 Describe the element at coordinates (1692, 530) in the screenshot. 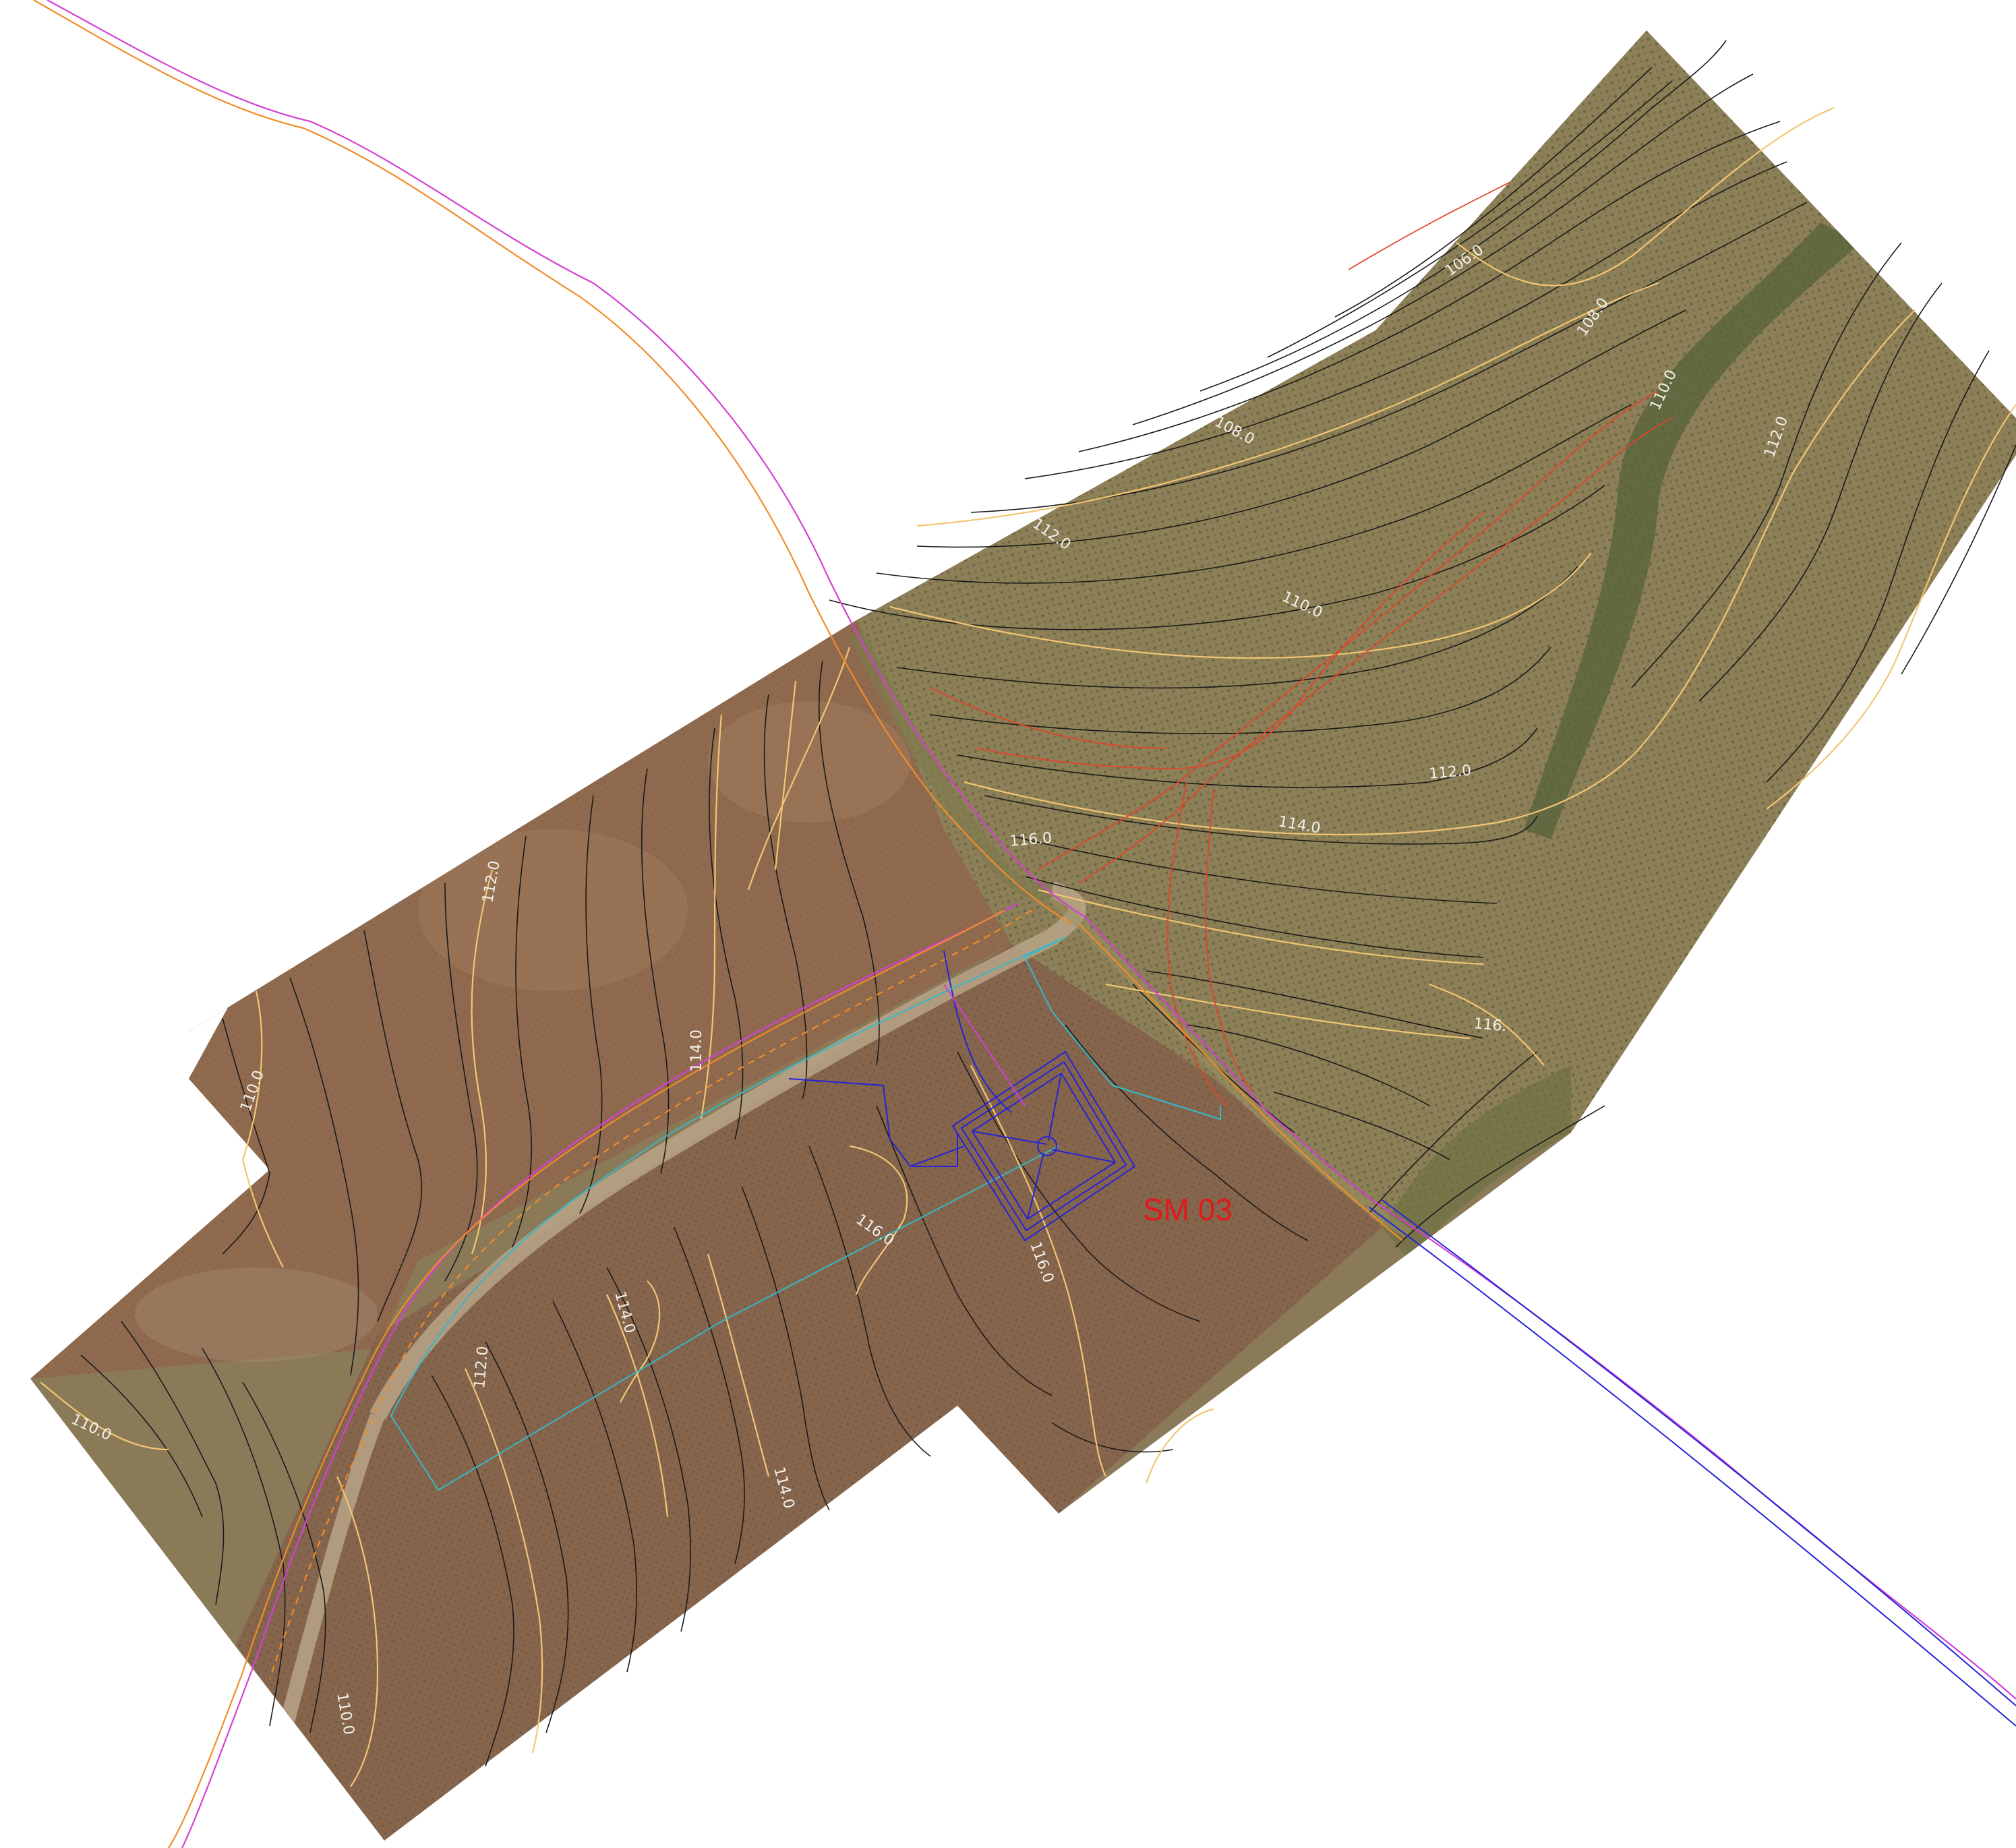

I see `riparian-strip` at that location.